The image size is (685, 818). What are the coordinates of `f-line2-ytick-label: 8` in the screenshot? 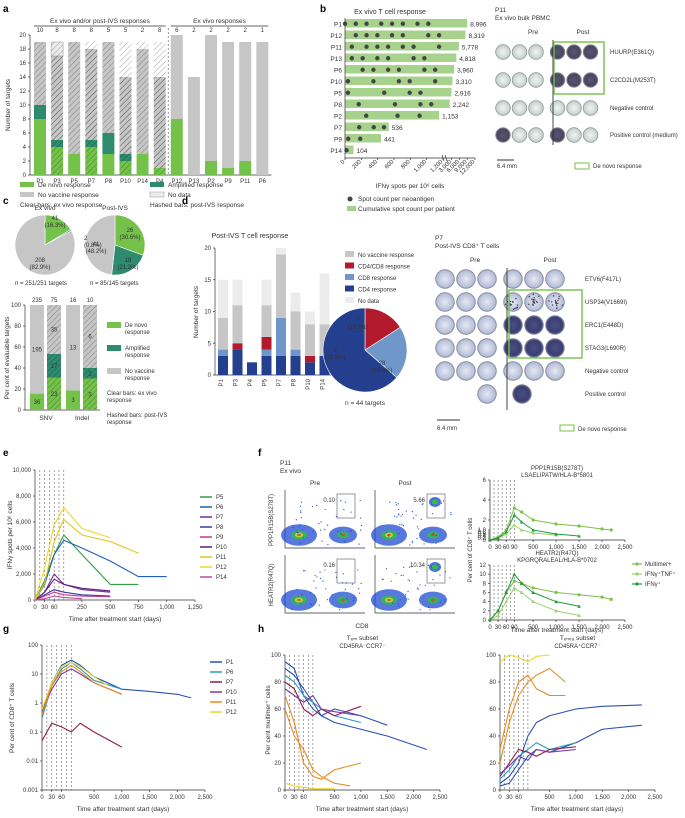 It's located at (485, 584).